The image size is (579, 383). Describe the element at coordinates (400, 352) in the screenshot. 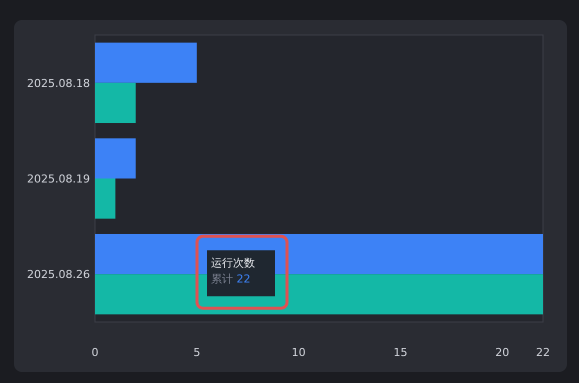

I see `x-tick-label: 15` at that location.